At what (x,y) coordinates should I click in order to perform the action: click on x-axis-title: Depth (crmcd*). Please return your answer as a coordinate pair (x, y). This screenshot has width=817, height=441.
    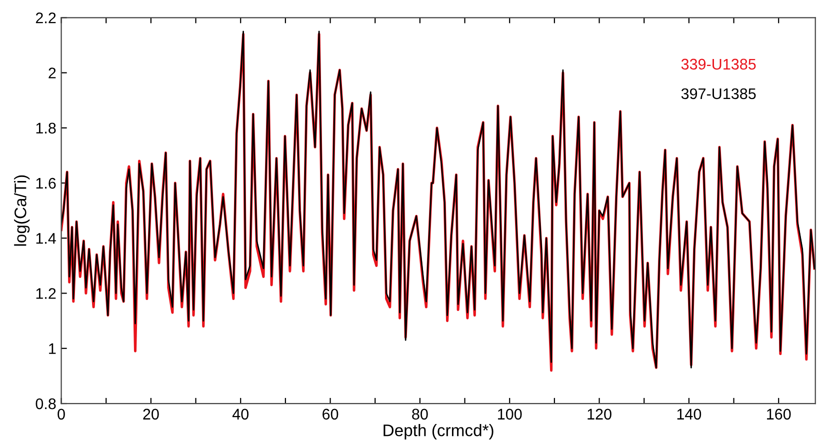
    Looking at the image, I should click on (439, 432).